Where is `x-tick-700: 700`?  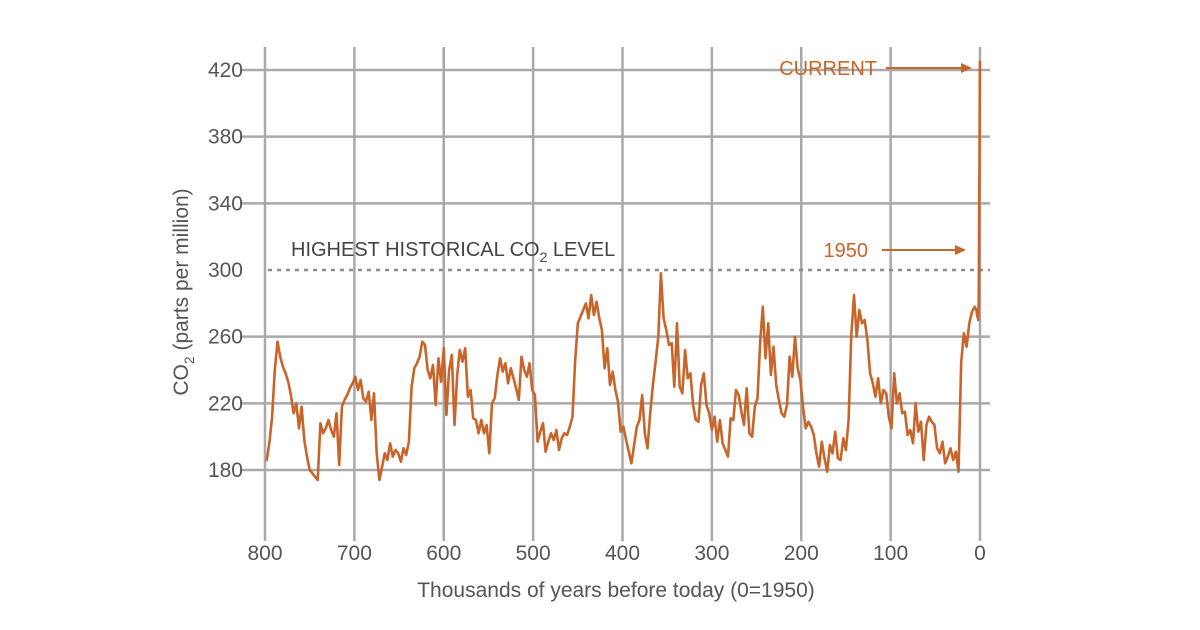 x-tick-700: 700 is located at coordinates (354, 553).